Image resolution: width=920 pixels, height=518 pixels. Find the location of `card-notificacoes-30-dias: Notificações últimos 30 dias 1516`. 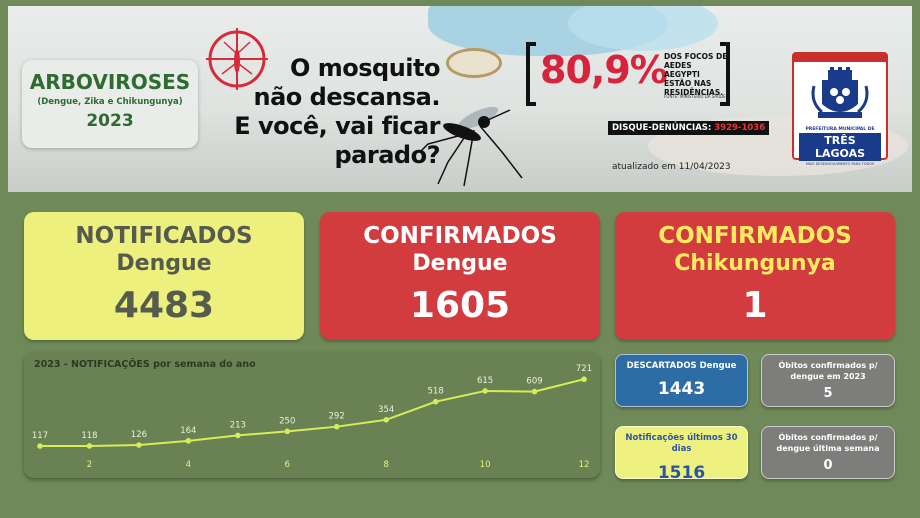

card-notificacoes-30-dias: Notificações últimos 30 dias 1516 is located at coordinates (681, 454).